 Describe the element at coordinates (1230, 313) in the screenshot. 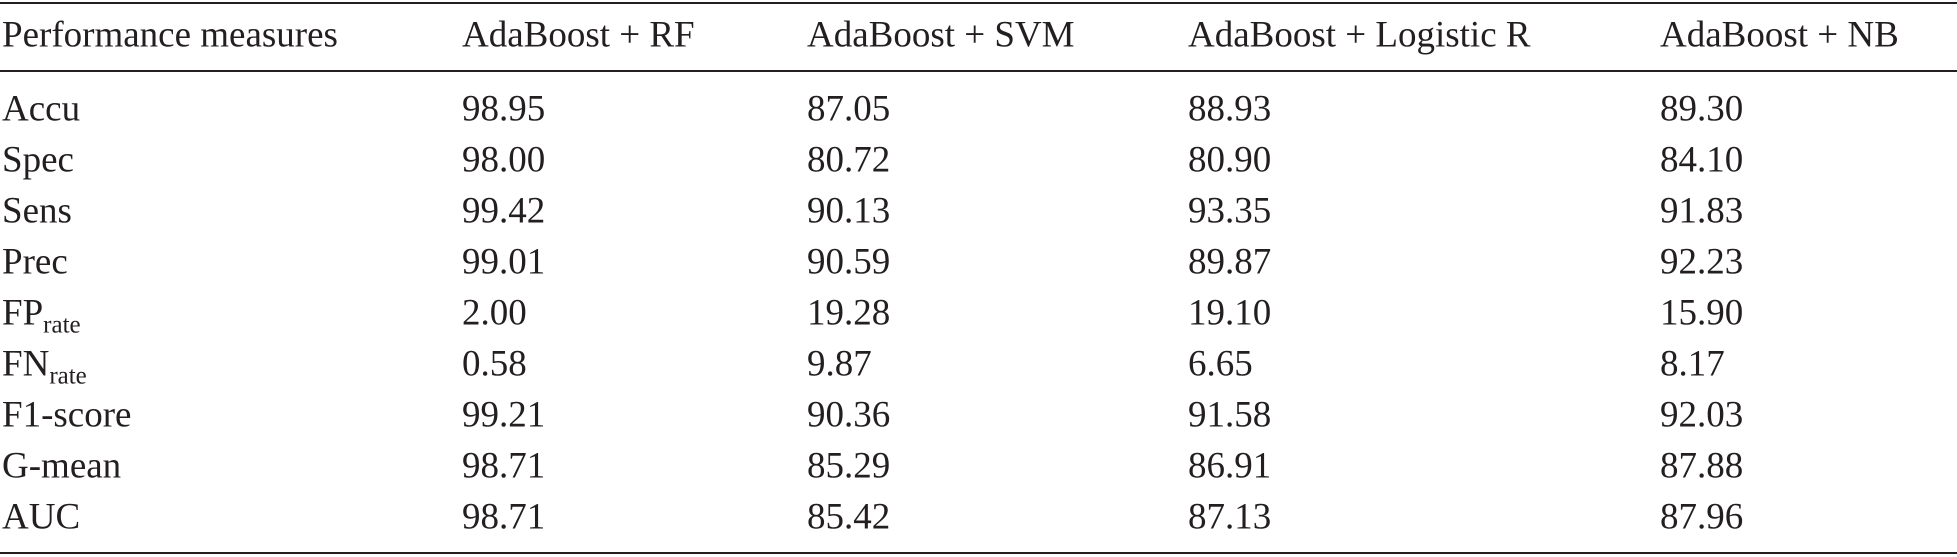

I see `value-cell: 19.10` at that location.